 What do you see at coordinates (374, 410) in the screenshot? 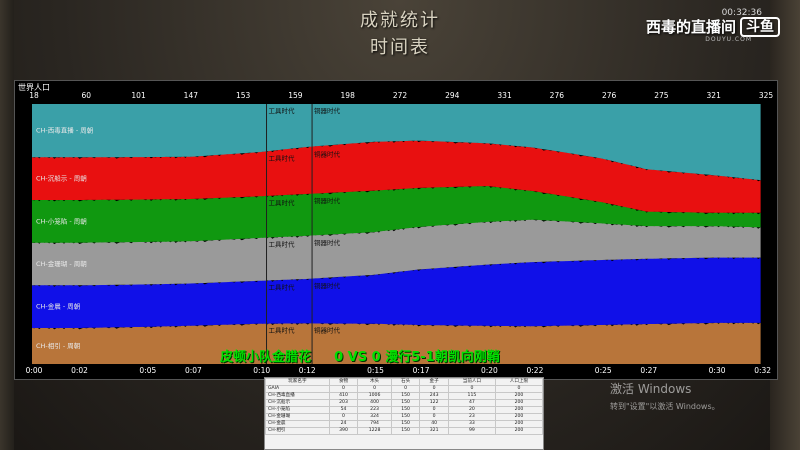
I see `stats-cell: 223` at bounding box center [374, 410].